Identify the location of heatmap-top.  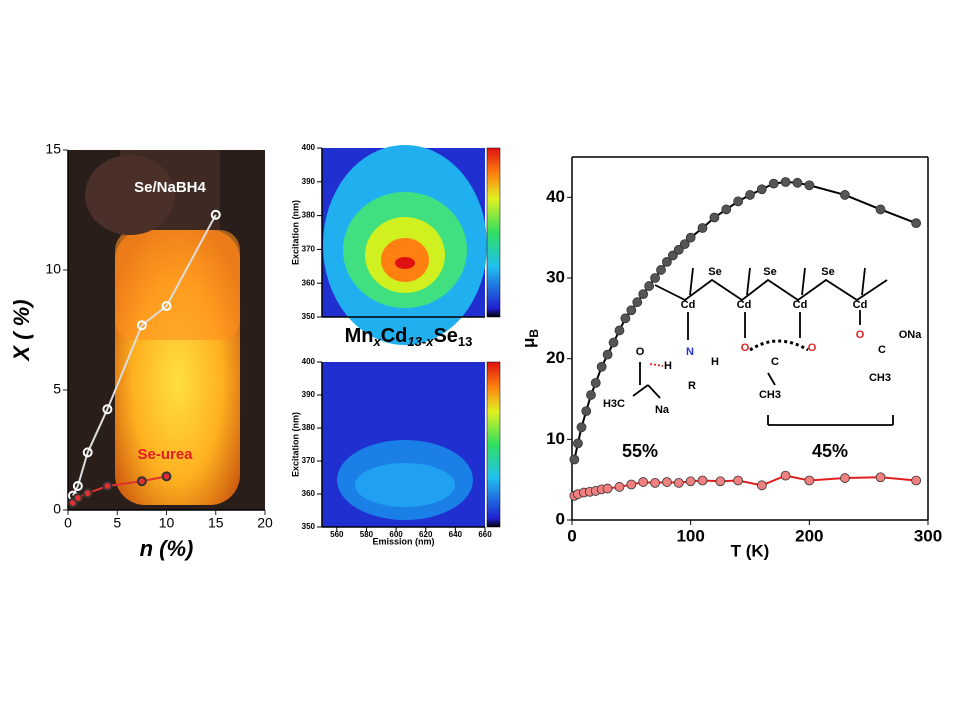
(411, 245).